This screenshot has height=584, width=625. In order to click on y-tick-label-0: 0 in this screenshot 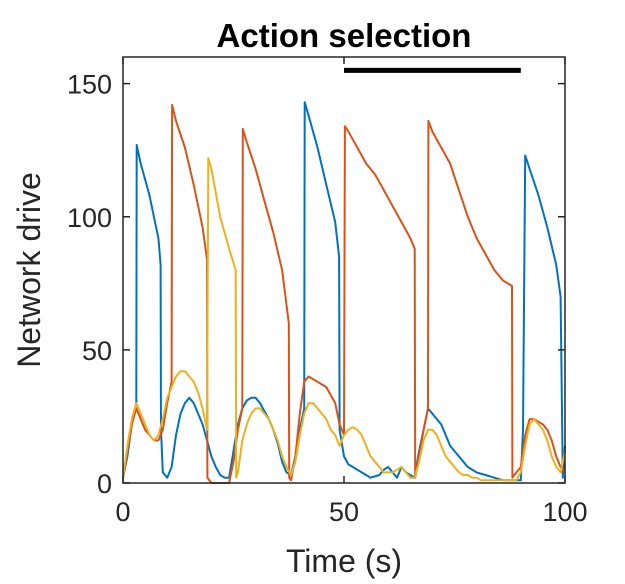, I will do `click(104, 484)`.